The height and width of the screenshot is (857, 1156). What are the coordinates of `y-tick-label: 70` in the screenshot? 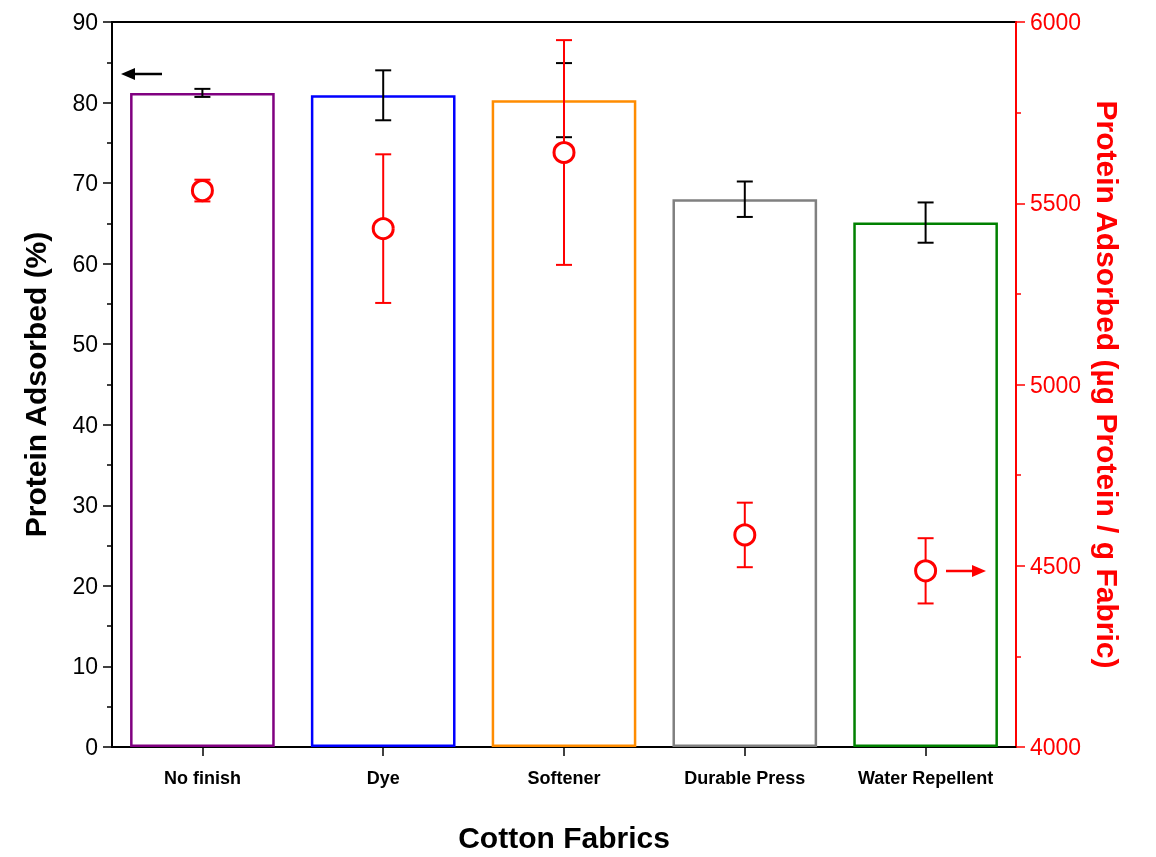 It's located at (85, 183).